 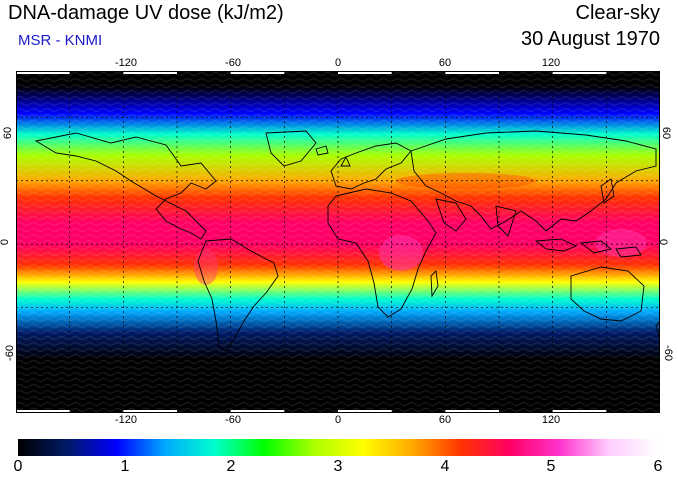 What do you see at coordinates (551, 466) in the screenshot?
I see `colorbar-label: 5` at bounding box center [551, 466].